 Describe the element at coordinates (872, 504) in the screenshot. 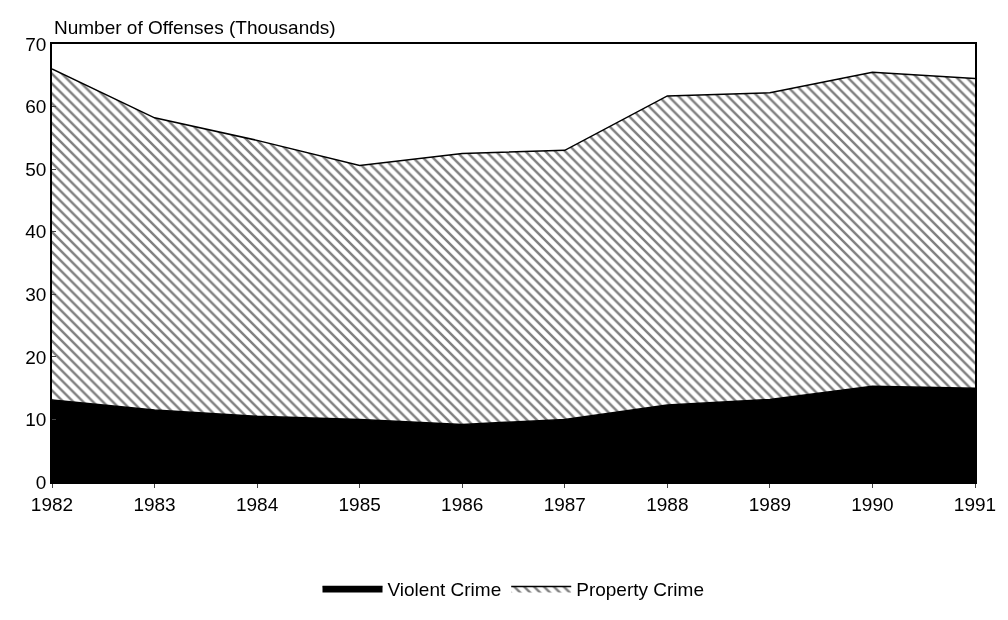

I see `x-tick-label: 1990` at that location.